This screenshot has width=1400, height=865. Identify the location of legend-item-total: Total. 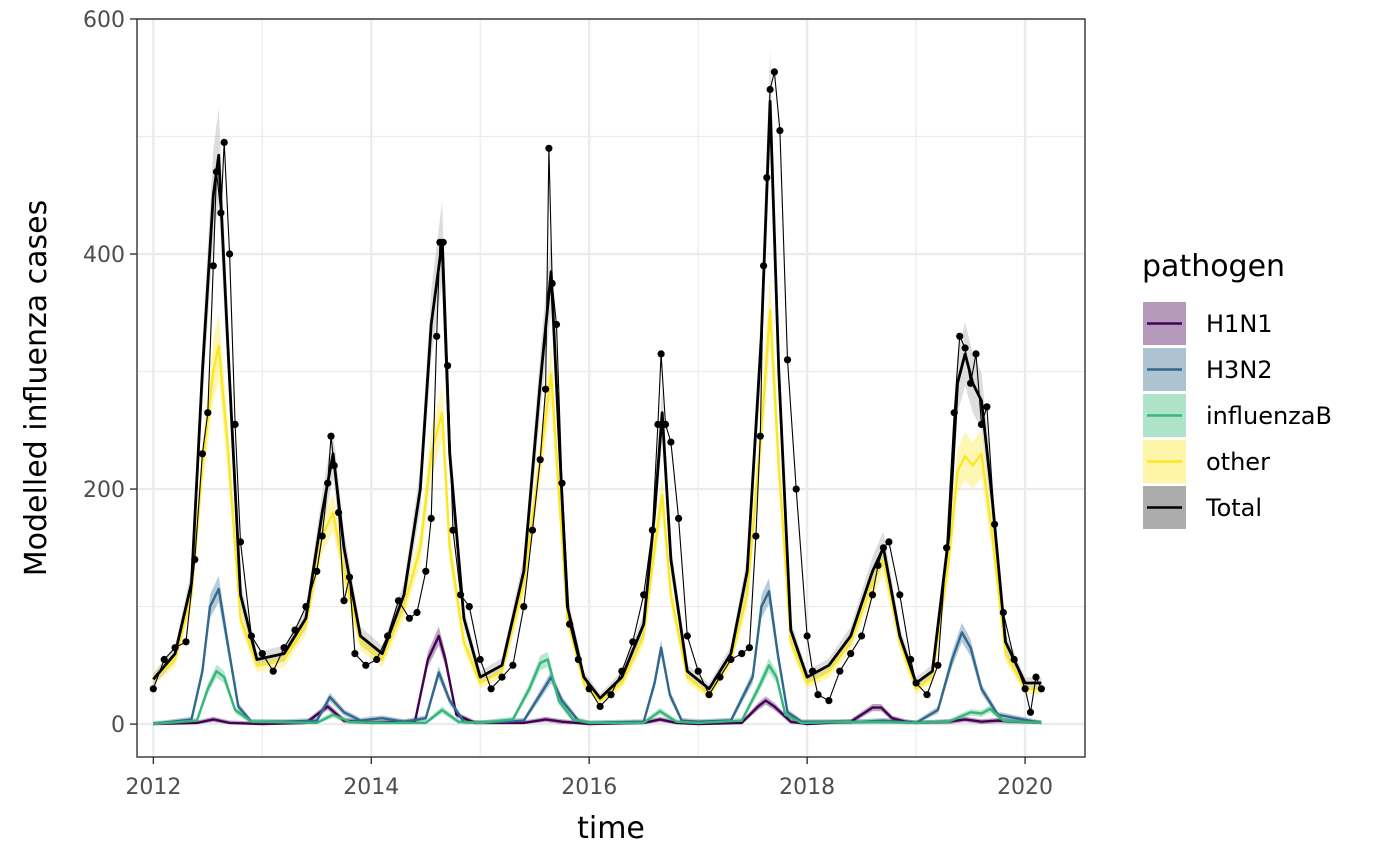
(1202, 507).